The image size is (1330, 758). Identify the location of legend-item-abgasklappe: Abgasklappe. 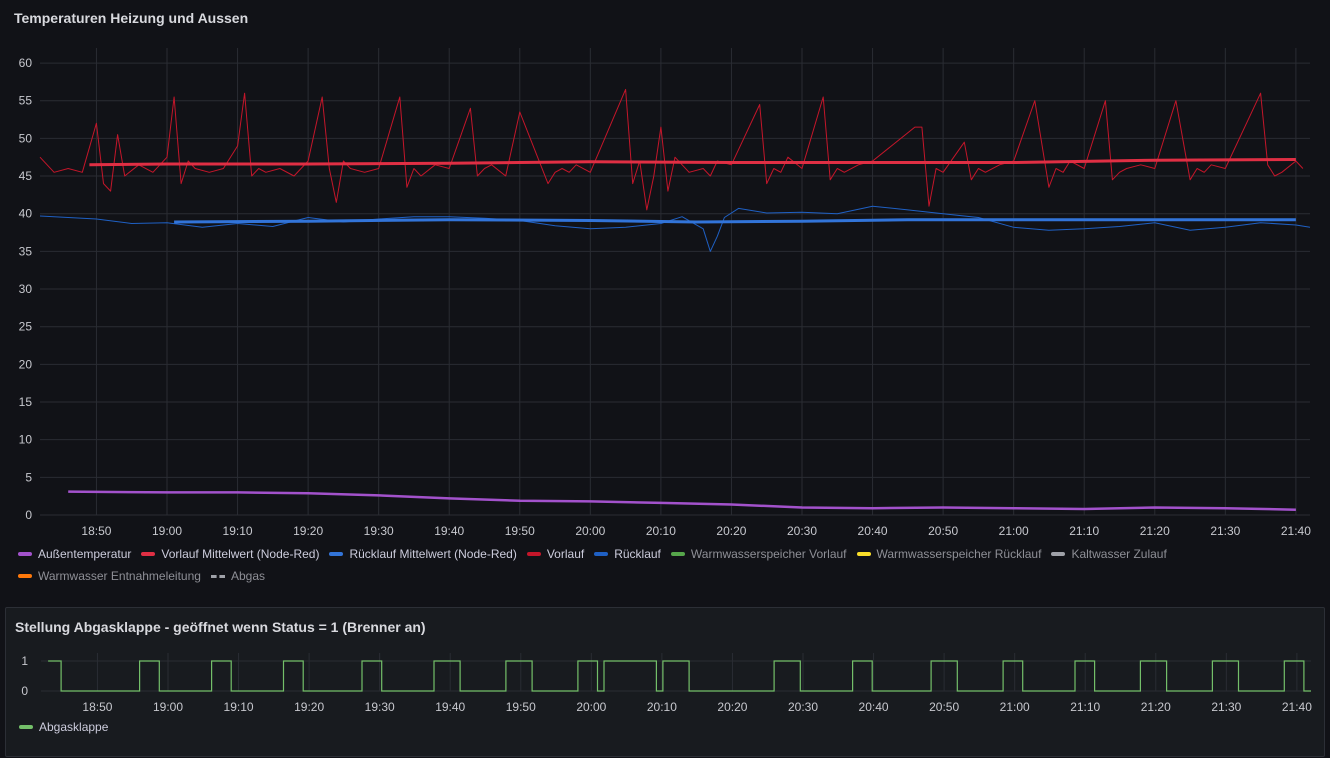
(63, 727).